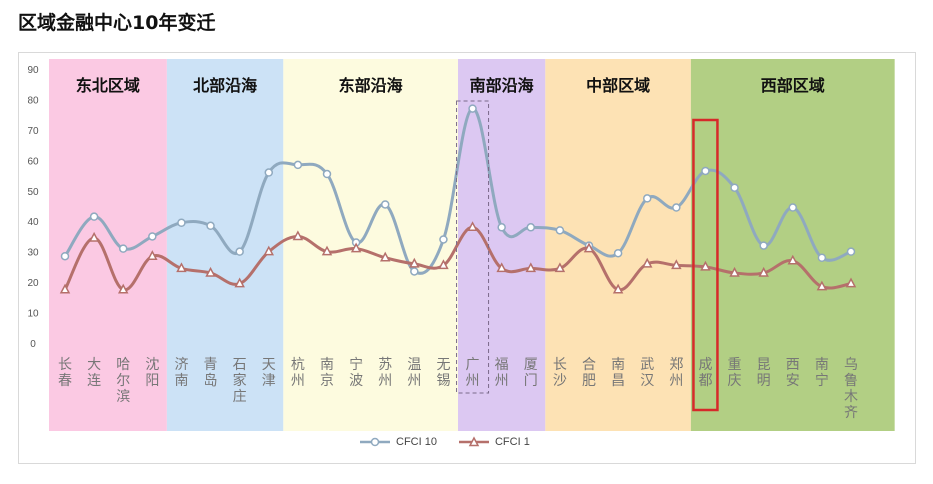 This screenshot has width=933, height=484. I want to click on x-tick-label-26: 南宁, so click(822, 373).